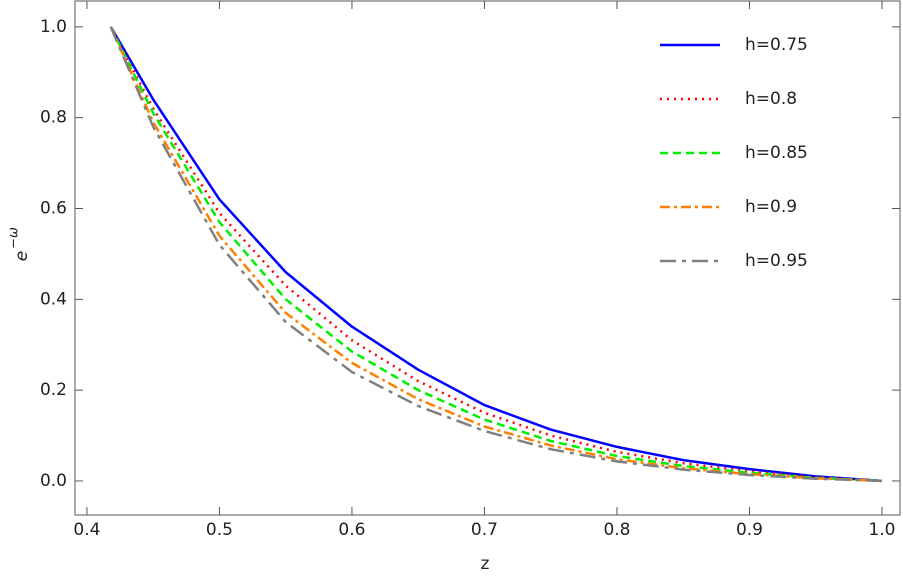 The width and height of the screenshot is (903, 580). Describe the element at coordinates (776, 261) in the screenshot. I see `legend-label: h=0.95` at that location.